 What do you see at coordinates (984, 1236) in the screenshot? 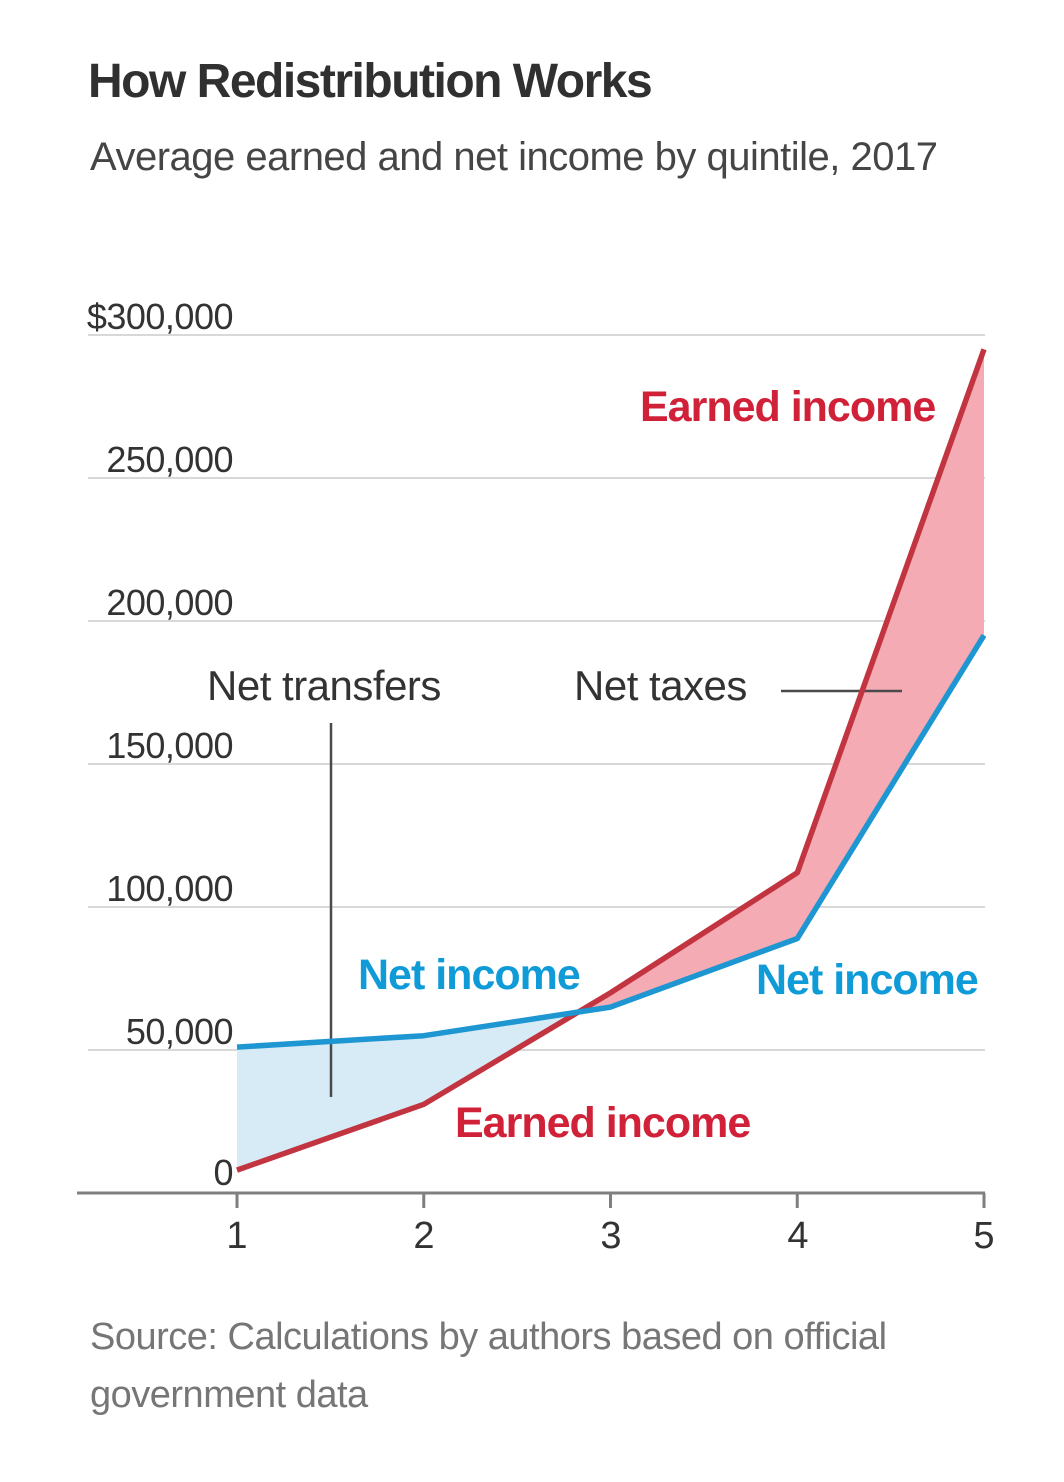
I see `x-axis-label: 5` at bounding box center [984, 1236].